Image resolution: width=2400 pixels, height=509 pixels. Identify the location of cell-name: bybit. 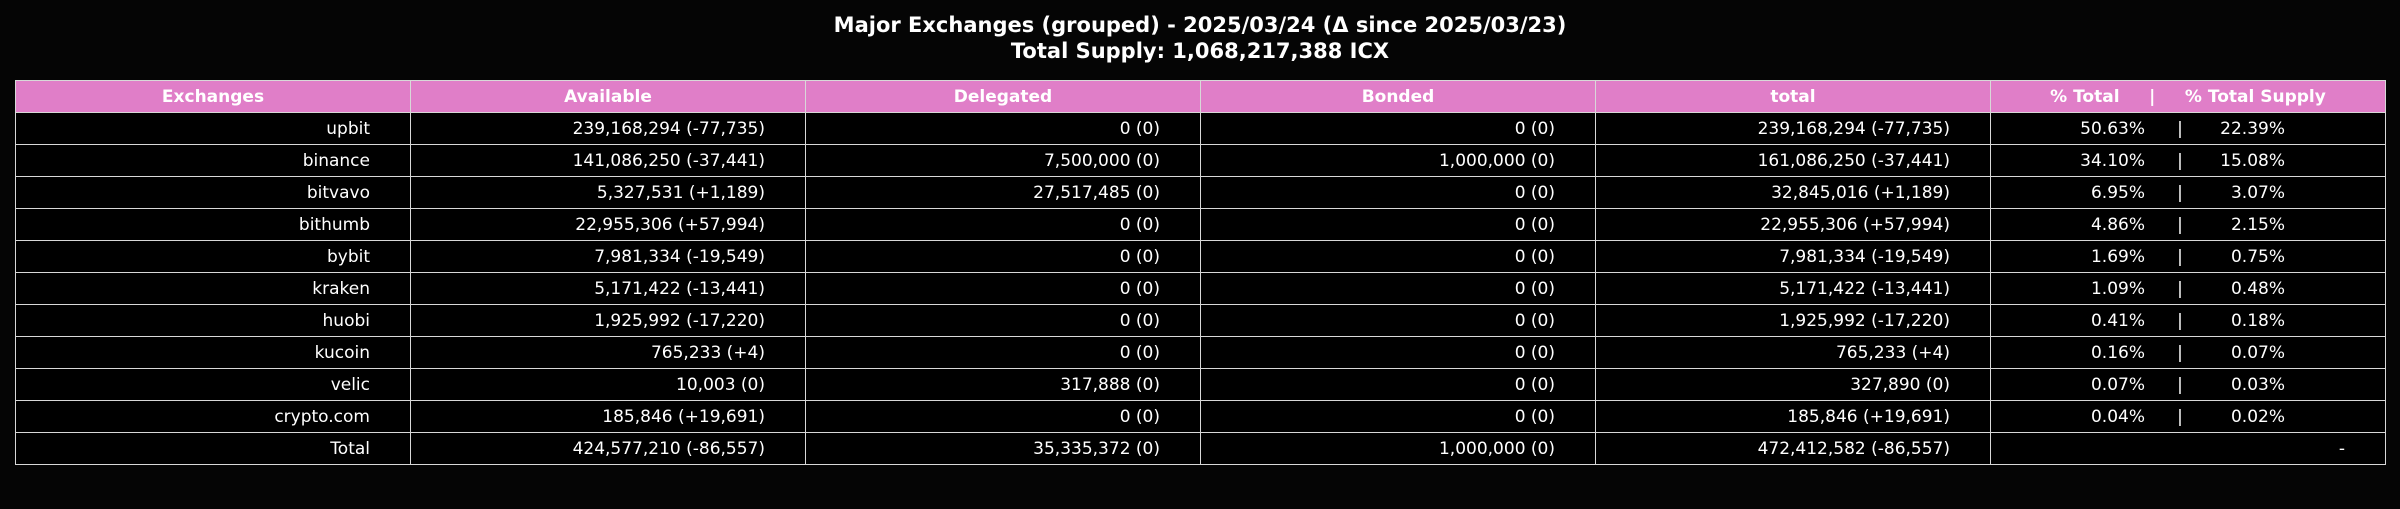
(213, 256).